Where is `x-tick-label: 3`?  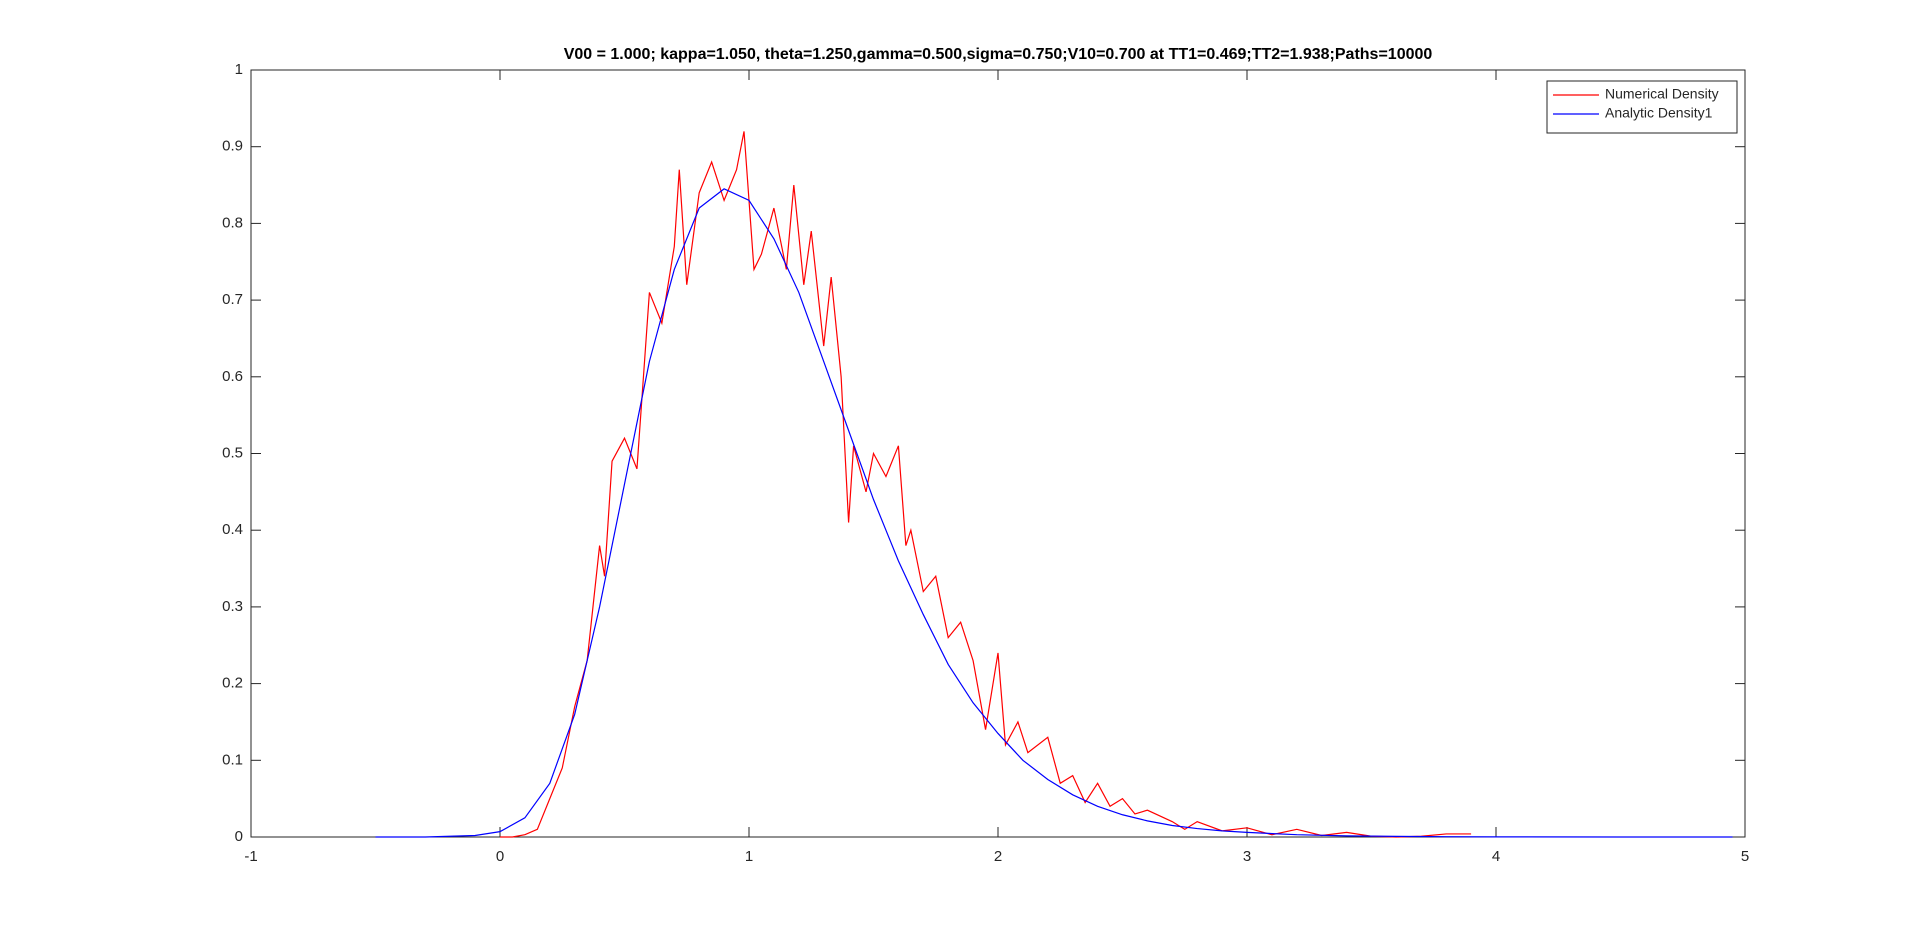
x-tick-label: 3 is located at coordinates (1247, 856).